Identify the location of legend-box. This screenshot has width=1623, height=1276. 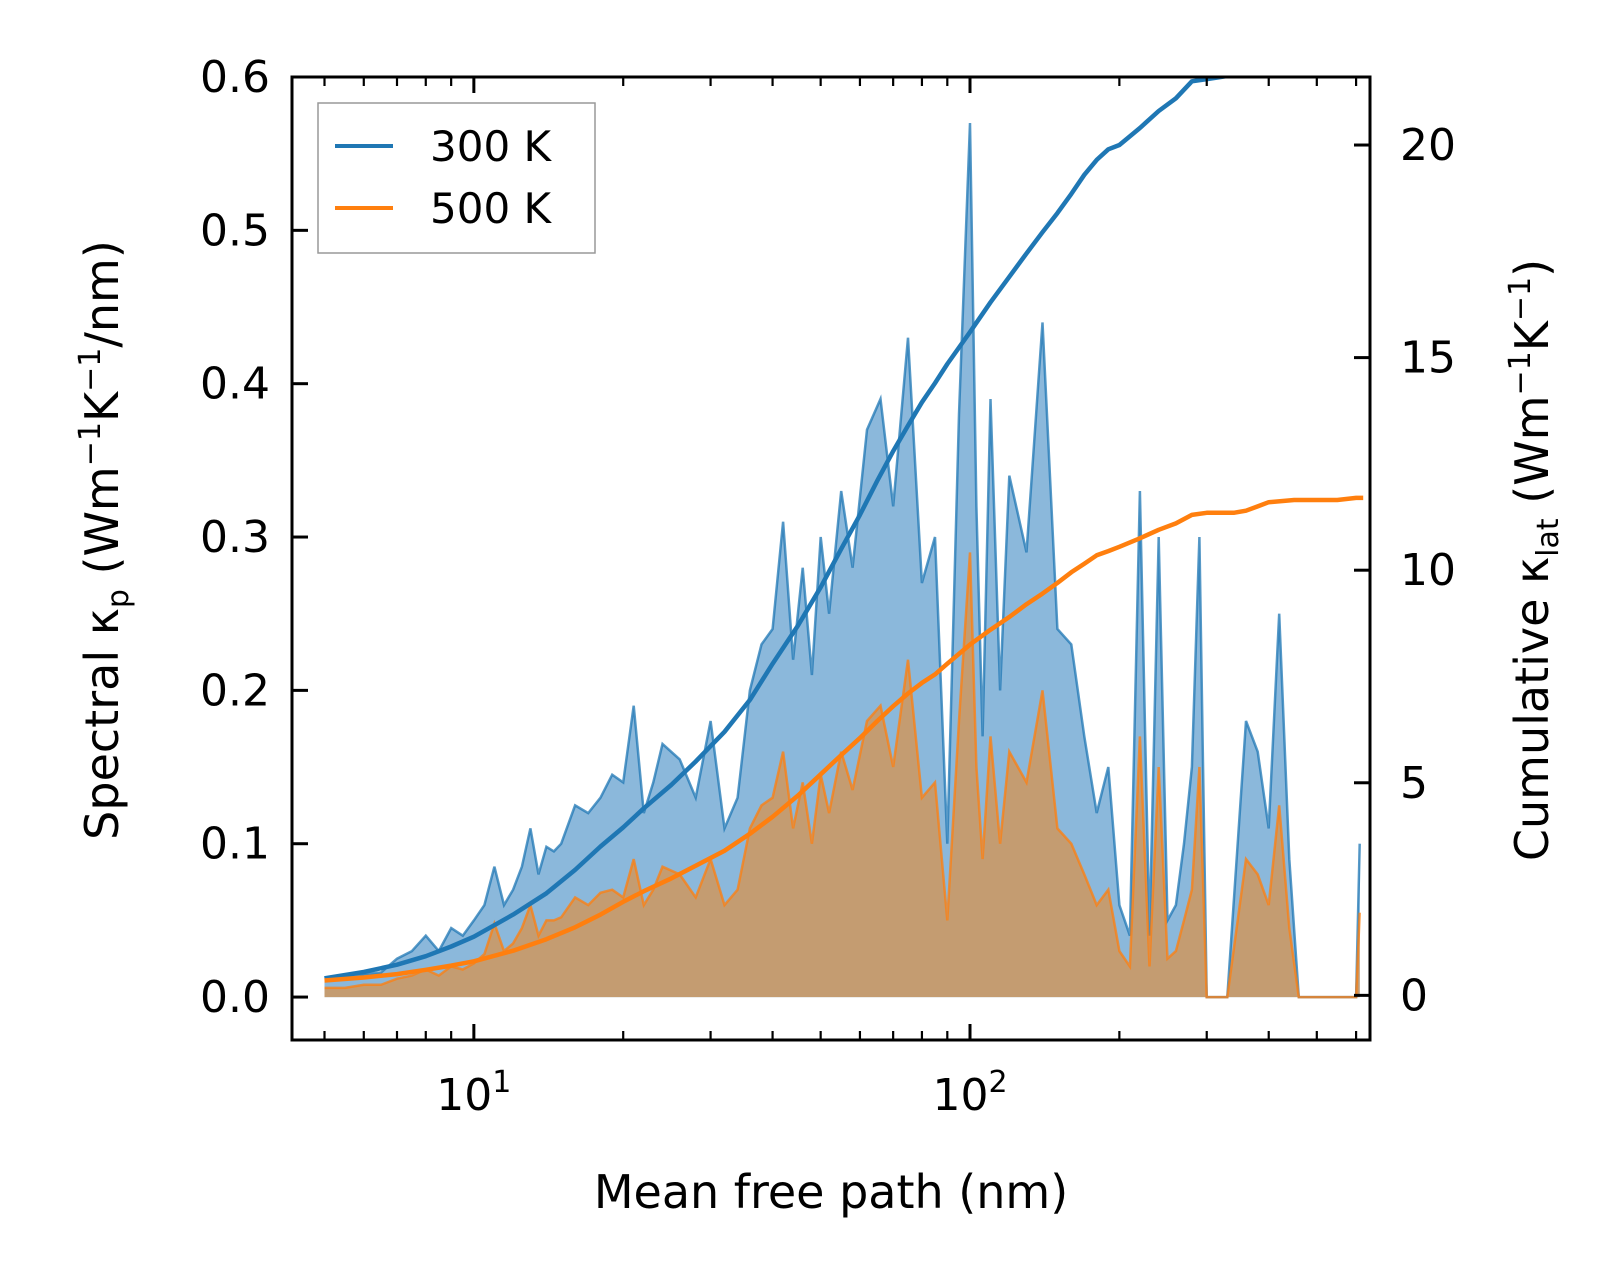
(456, 178).